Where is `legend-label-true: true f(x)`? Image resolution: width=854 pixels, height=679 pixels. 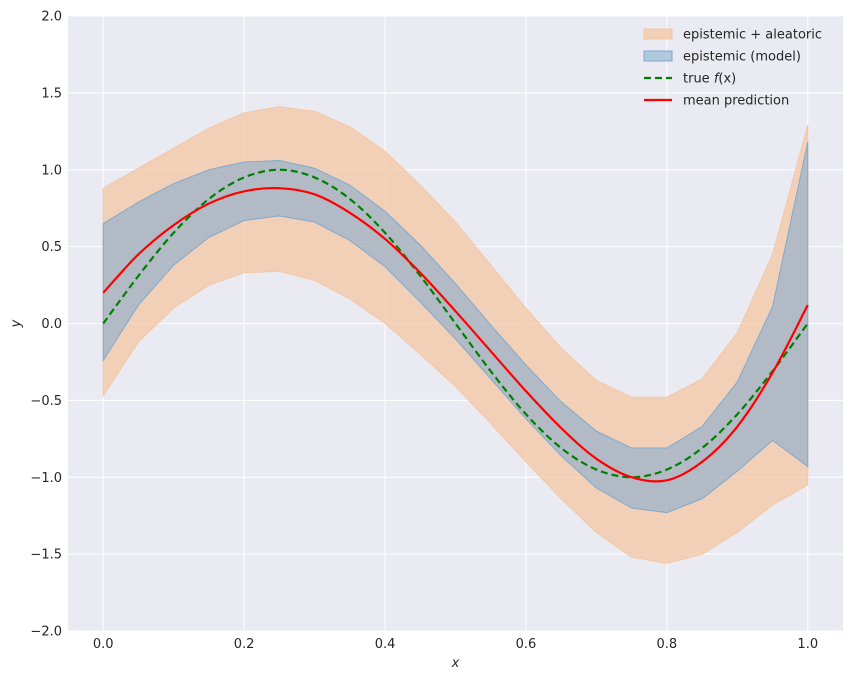
legend-label-true: true f(x) is located at coordinates (709, 79).